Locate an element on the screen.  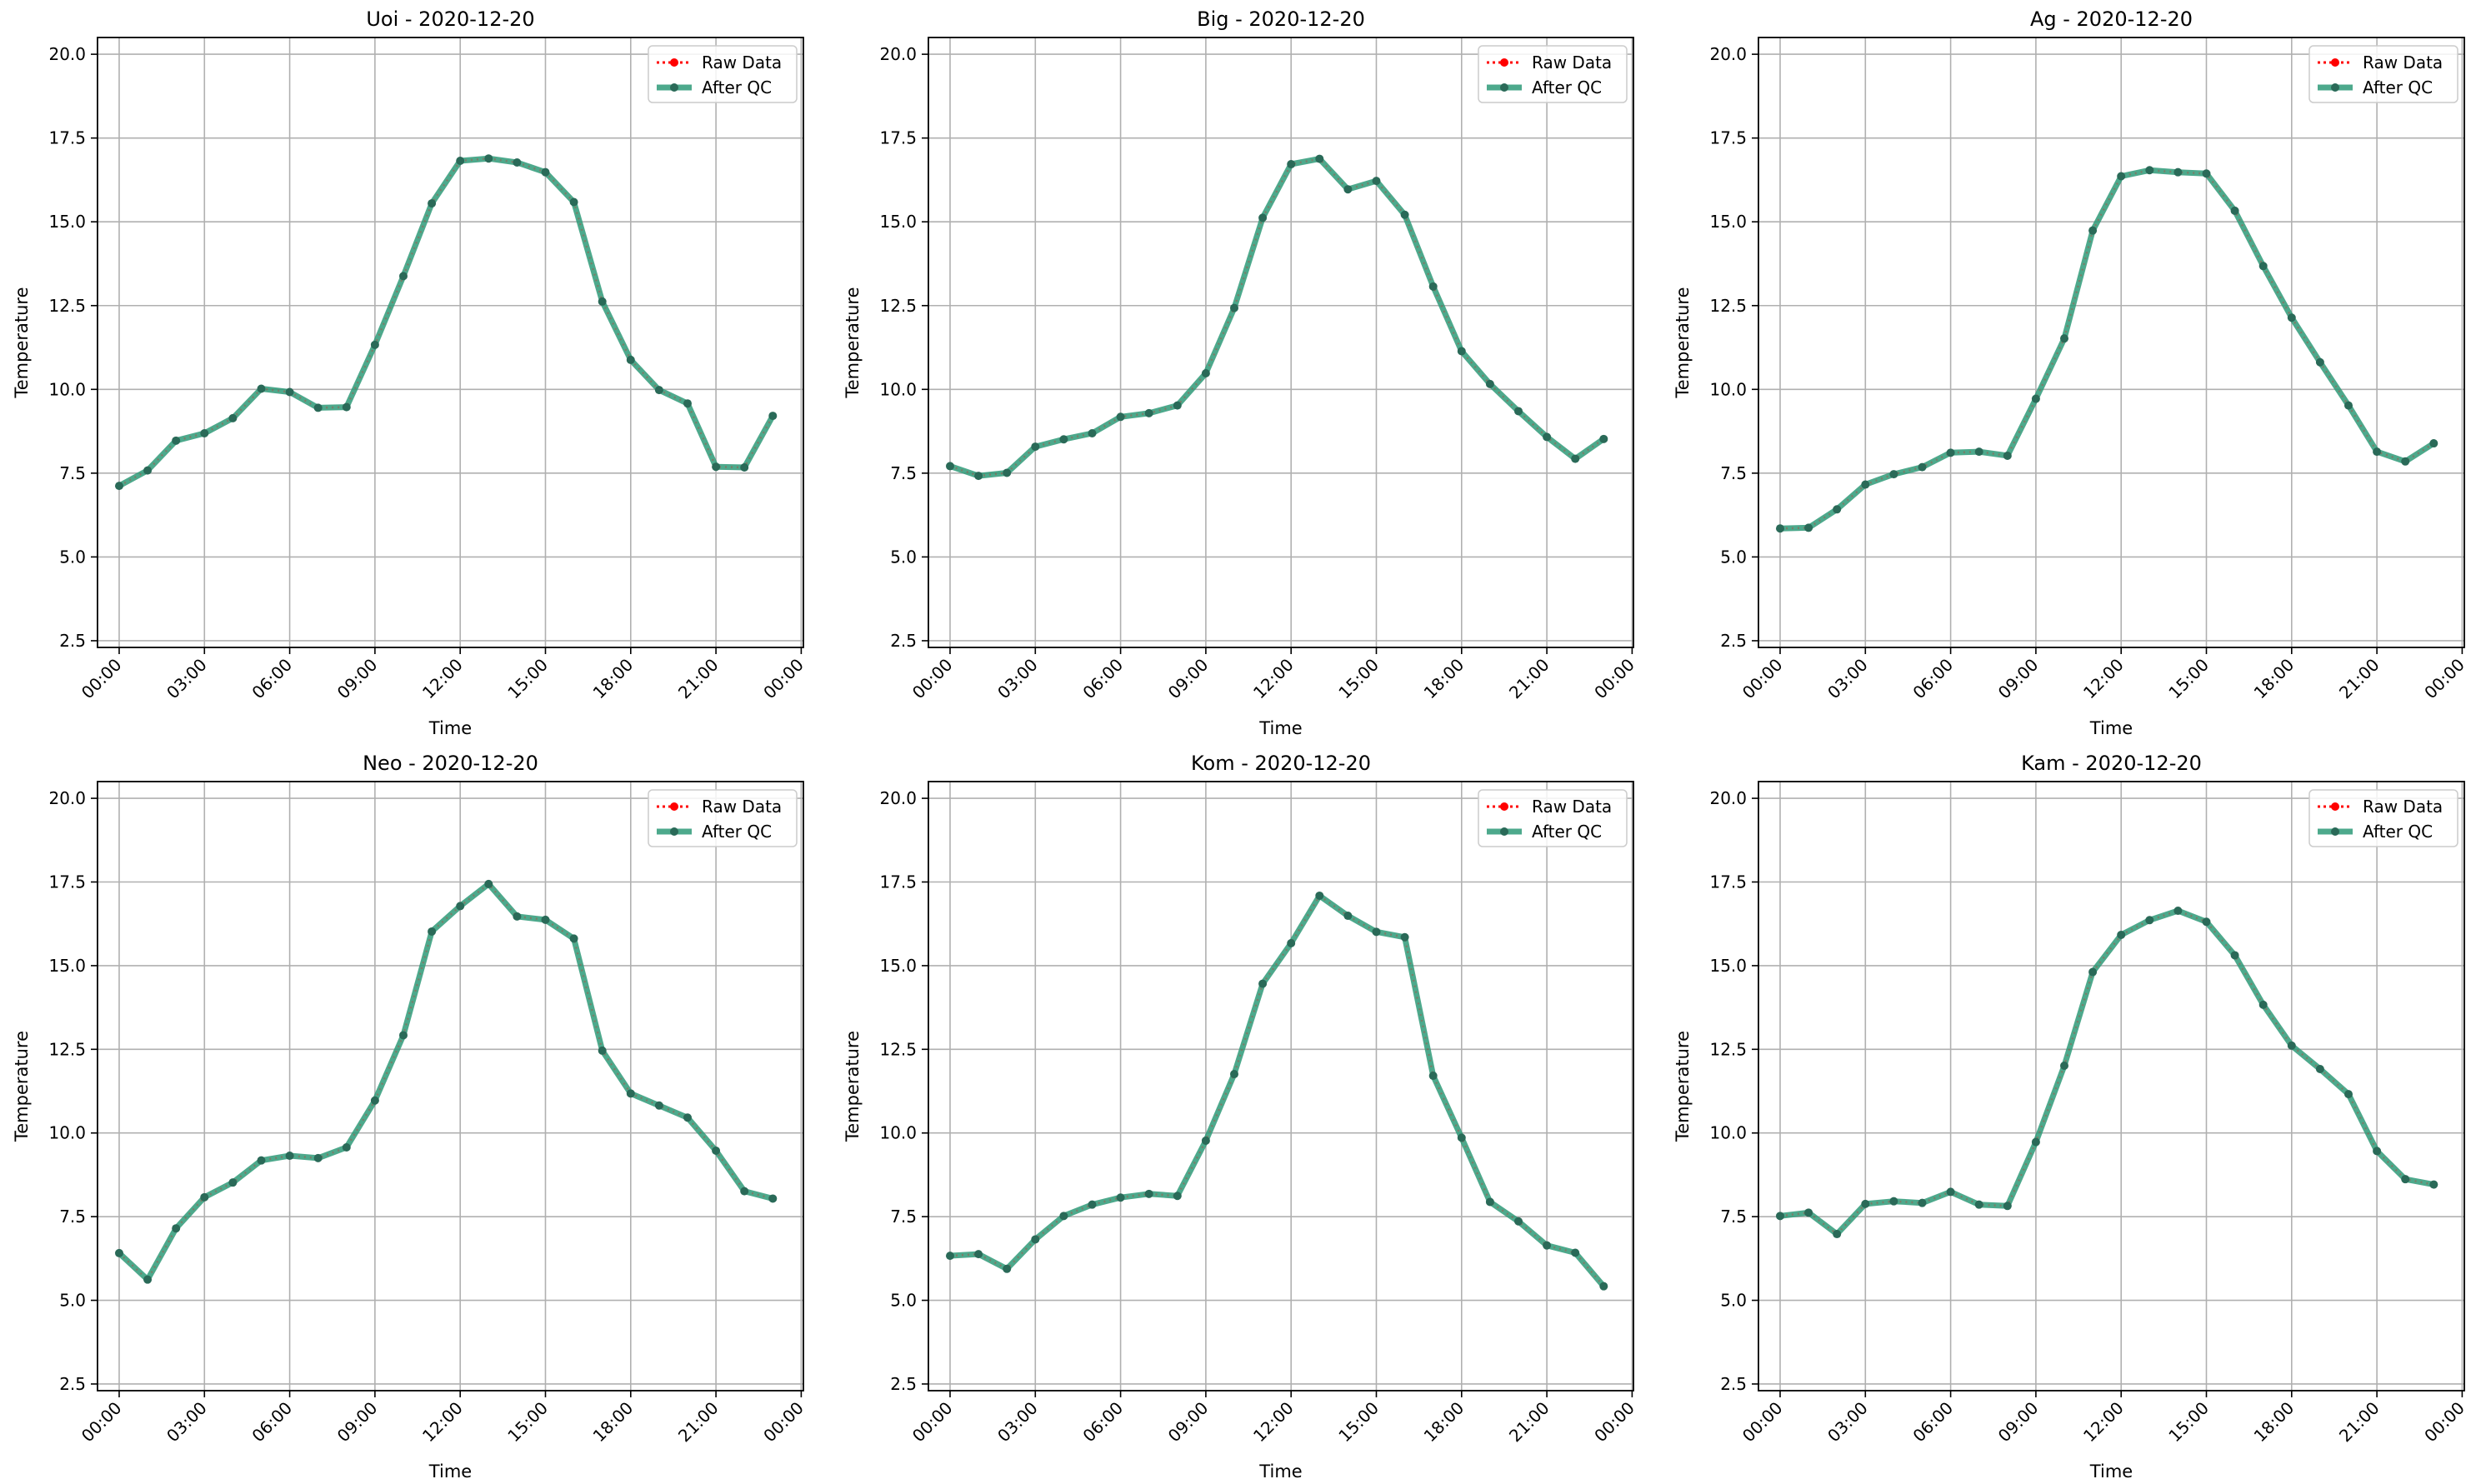
x-tick-label: 09:00 is located at coordinates (2018, 1422).